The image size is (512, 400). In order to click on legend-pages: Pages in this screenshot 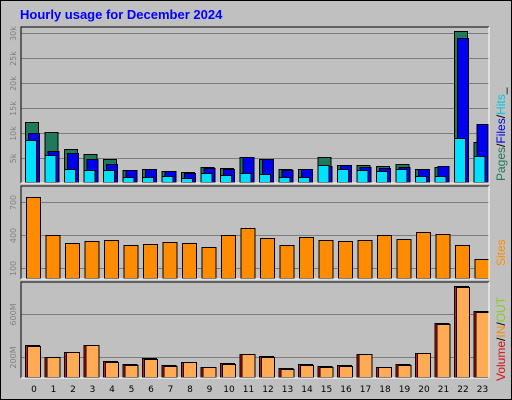, I will do `click(501, 164)`.